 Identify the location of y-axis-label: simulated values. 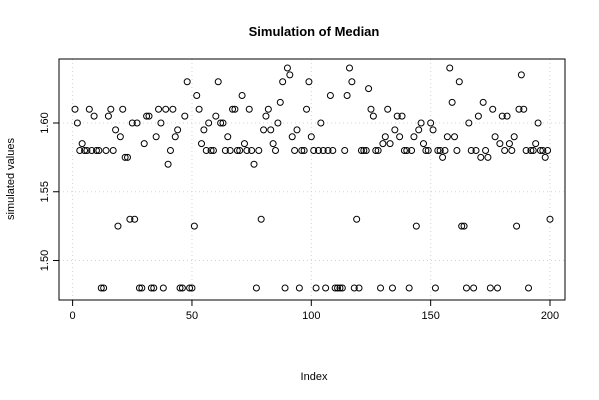
(11, 179).